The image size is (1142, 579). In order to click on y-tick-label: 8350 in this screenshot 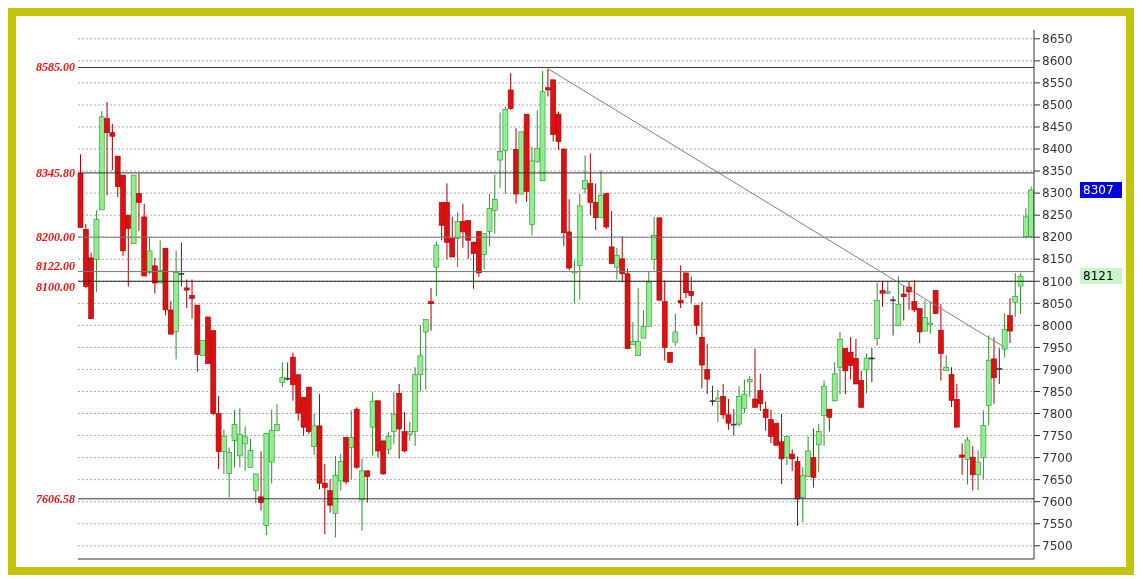, I will do `click(1057, 171)`.